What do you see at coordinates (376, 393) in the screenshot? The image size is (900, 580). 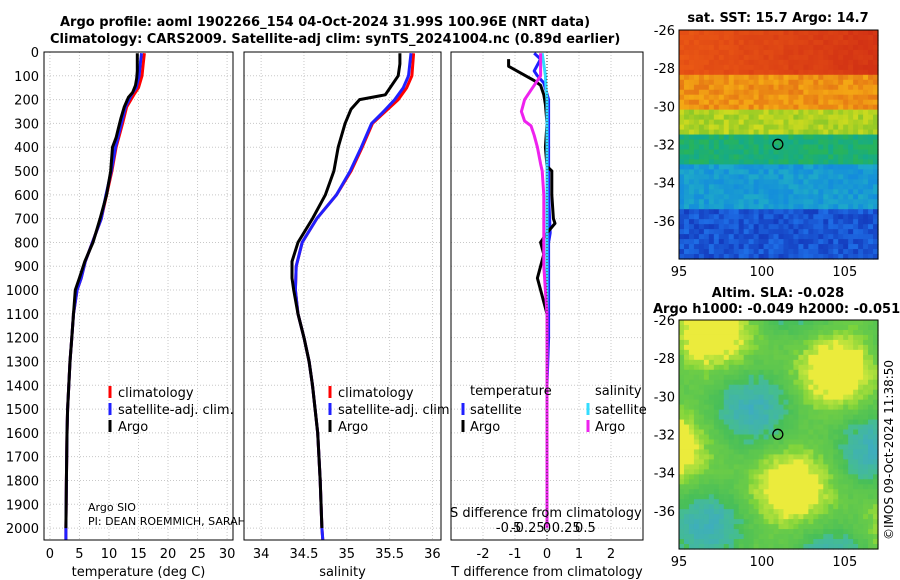 I see `legend-label: climatology` at bounding box center [376, 393].